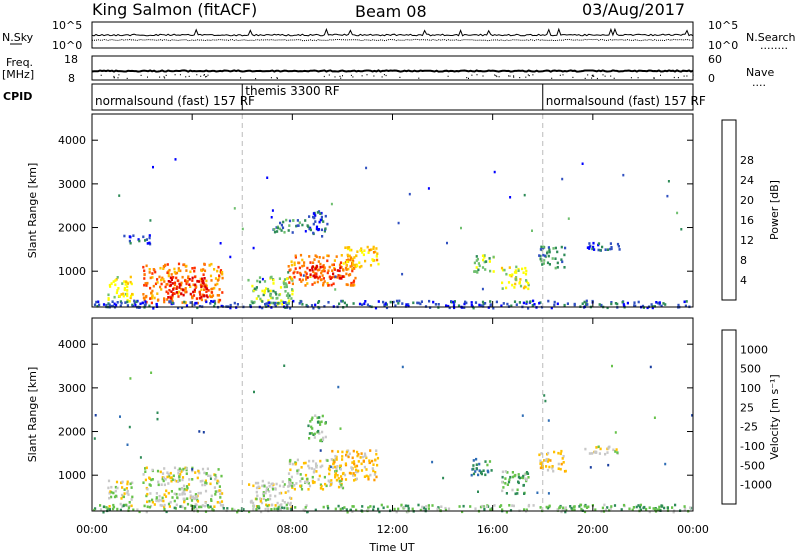  What do you see at coordinates (771, 37) in the screenshot?
I see `nsearch-label: N.Search` at bounding box center [771, 37].